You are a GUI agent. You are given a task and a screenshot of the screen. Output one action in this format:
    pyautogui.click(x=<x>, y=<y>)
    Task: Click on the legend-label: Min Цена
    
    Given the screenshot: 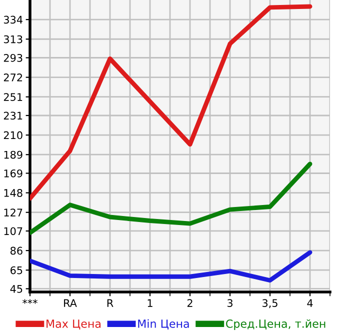 What is the action you would take?
    pyautogui.click(x=163, y=324)
    